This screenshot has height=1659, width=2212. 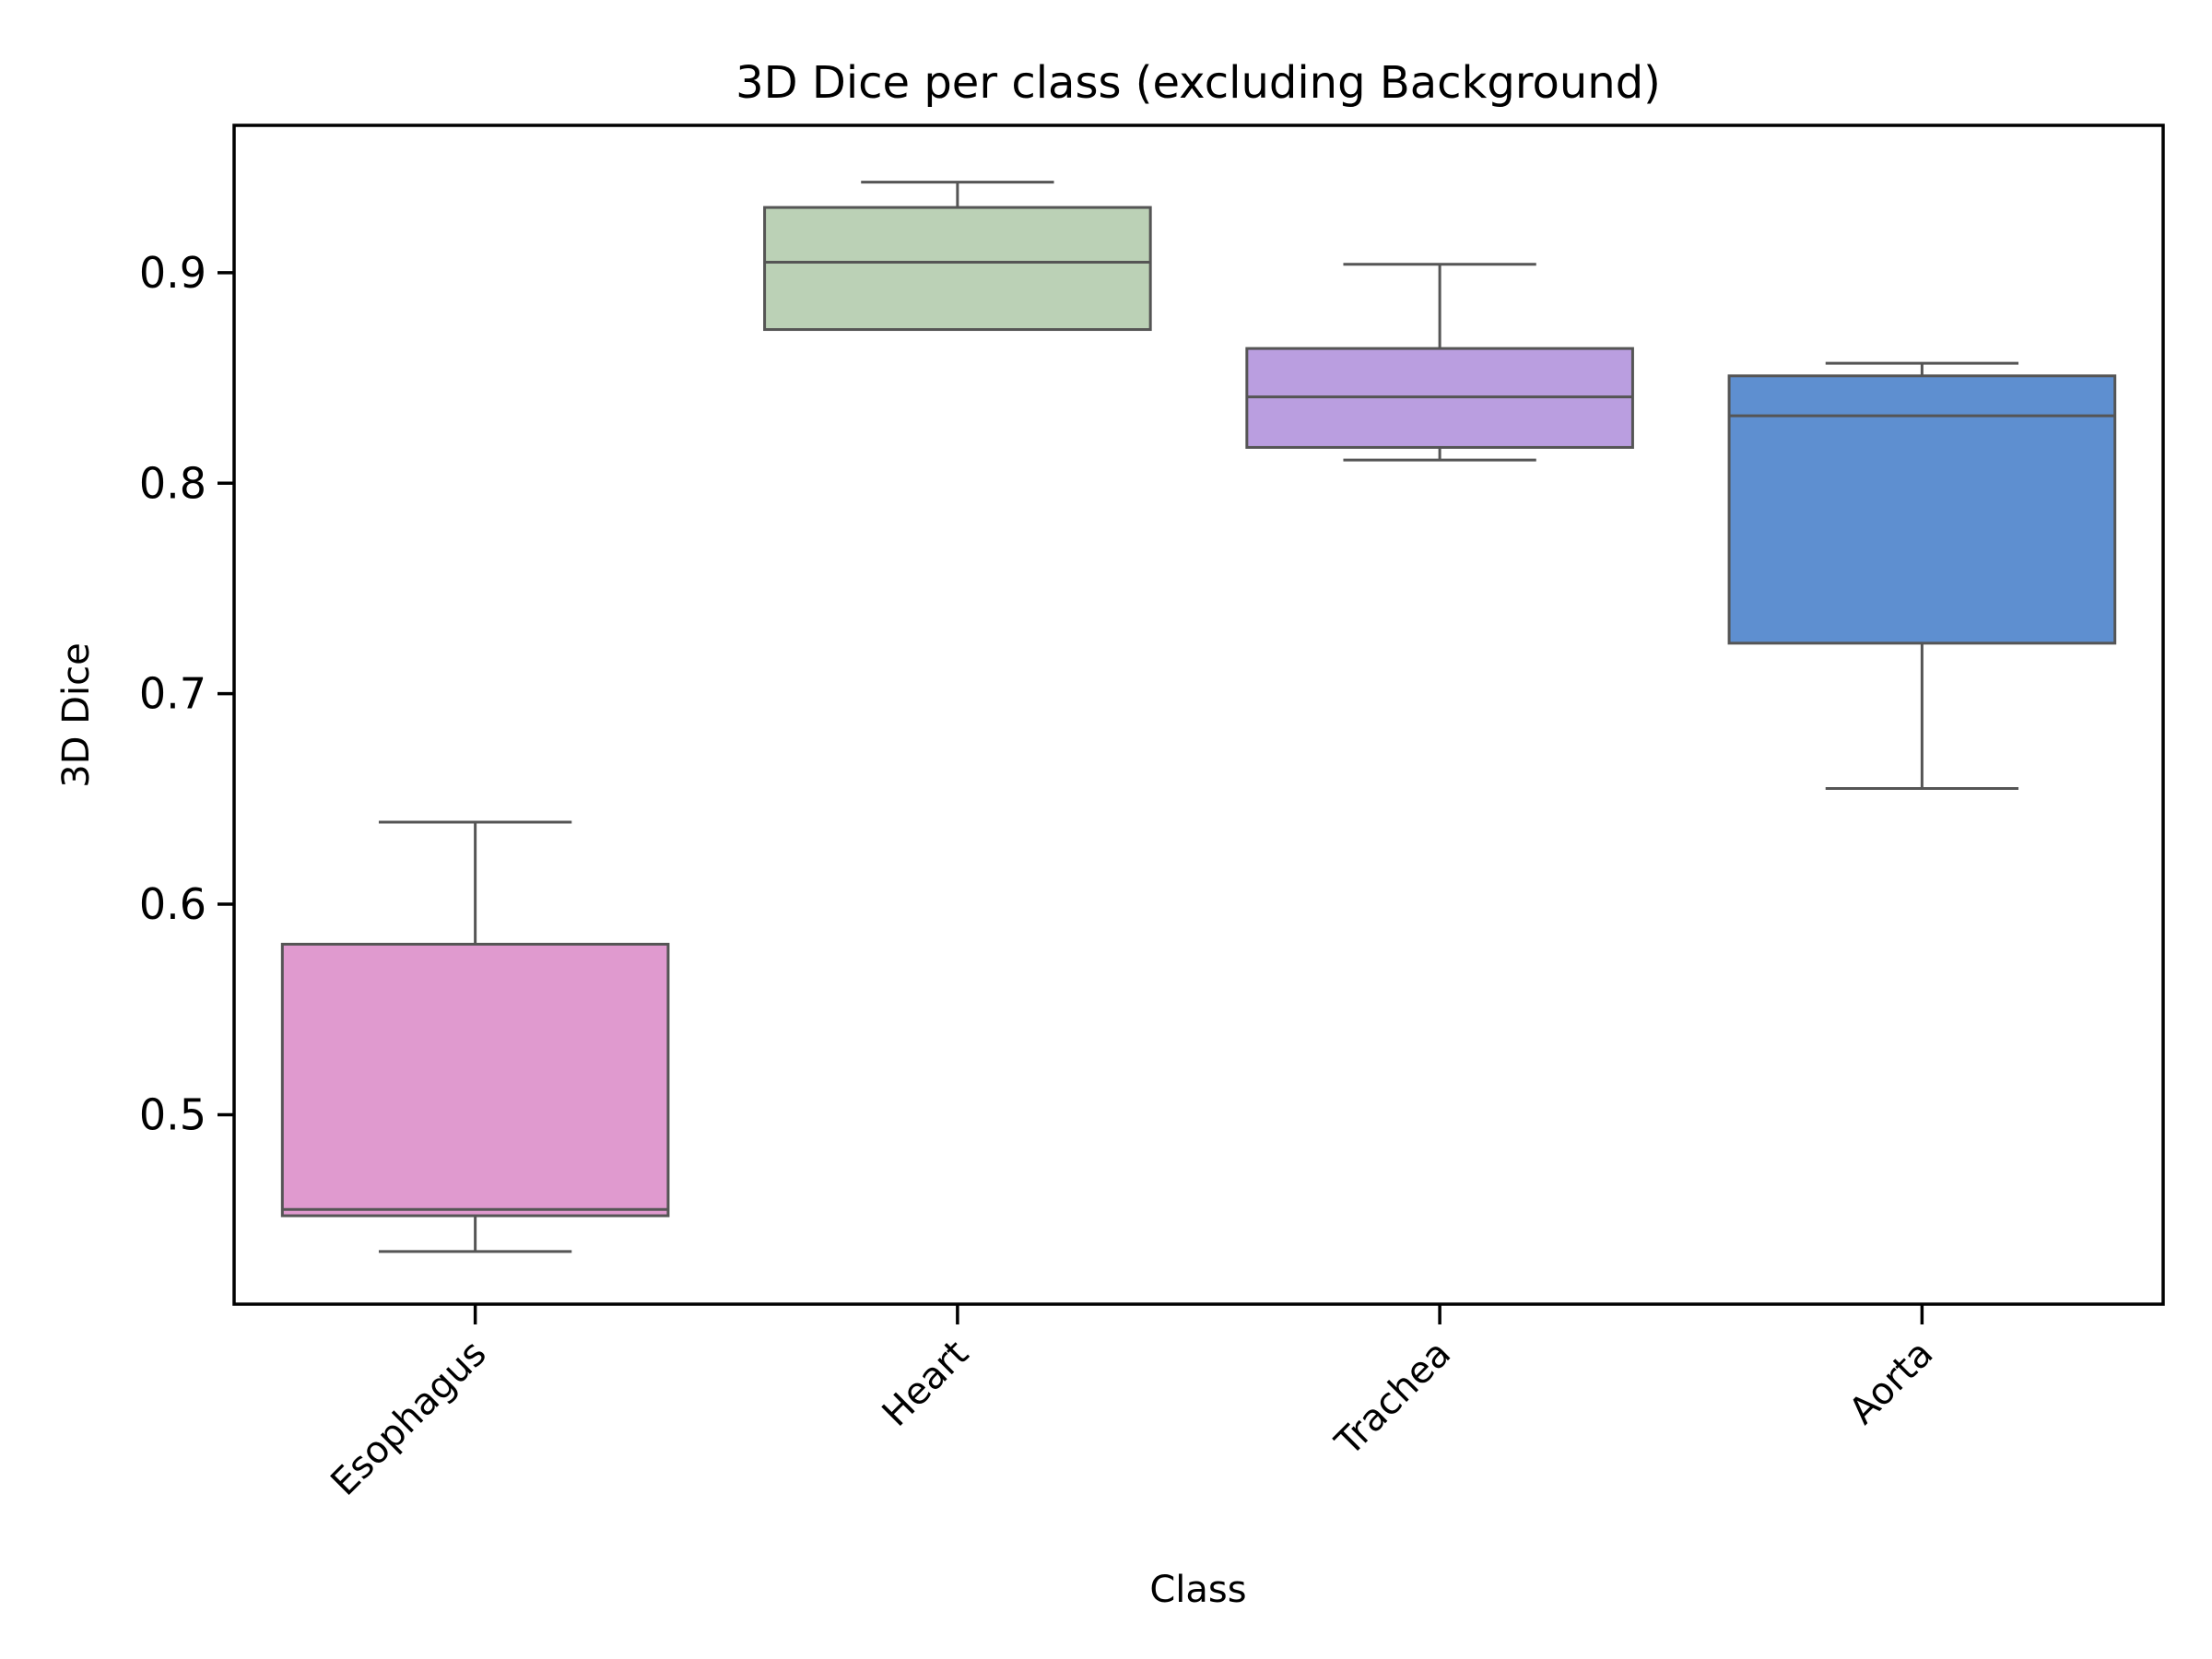 I want to click on y-tick-label-1: 0.6, so click(x=172, y=904).